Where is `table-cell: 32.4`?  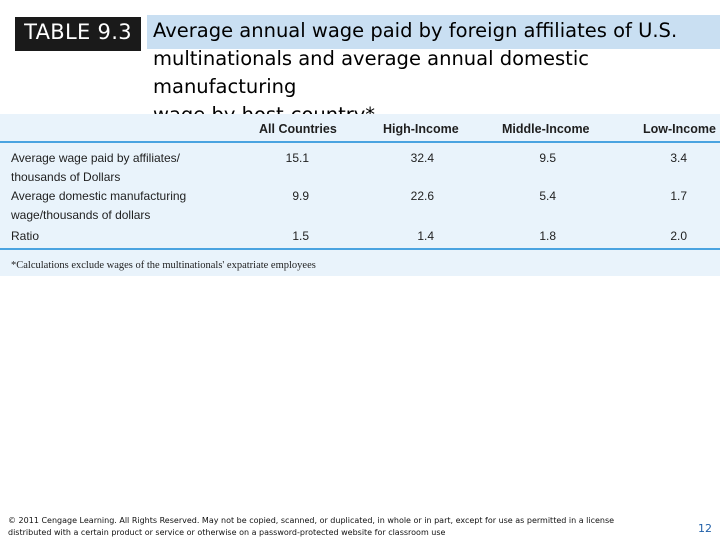
table-cell: 32.4 is located at coordinates (422, 158).